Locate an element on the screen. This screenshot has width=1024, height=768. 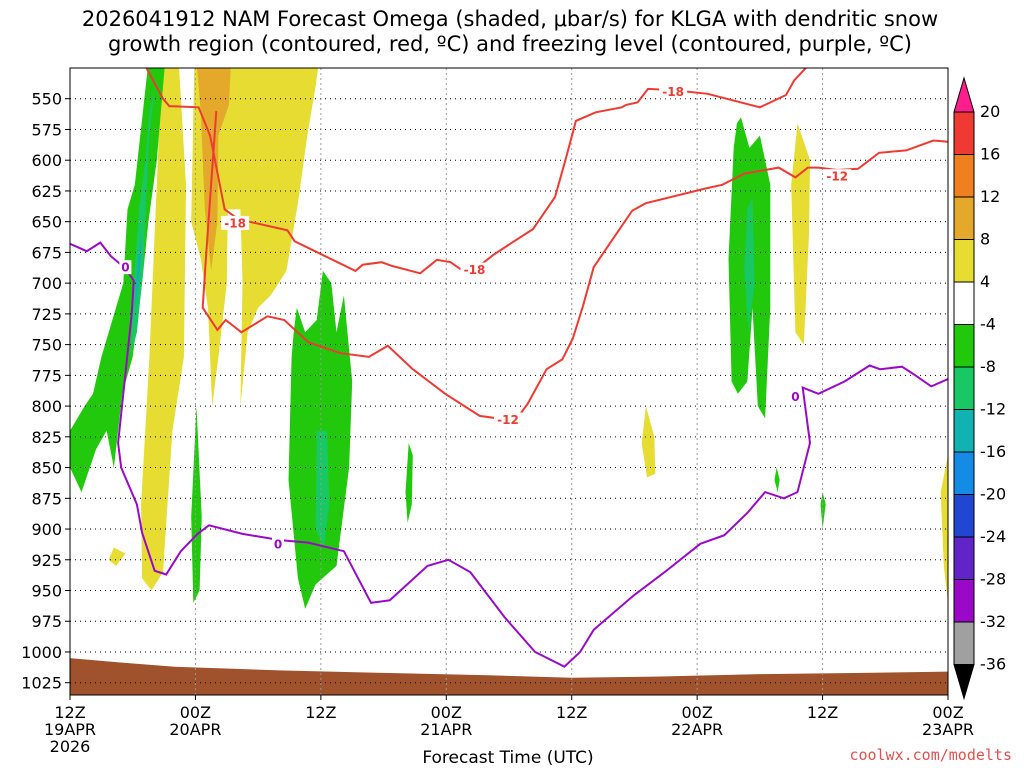
y-tick-label: 725 is located at coordinates (46, 314).